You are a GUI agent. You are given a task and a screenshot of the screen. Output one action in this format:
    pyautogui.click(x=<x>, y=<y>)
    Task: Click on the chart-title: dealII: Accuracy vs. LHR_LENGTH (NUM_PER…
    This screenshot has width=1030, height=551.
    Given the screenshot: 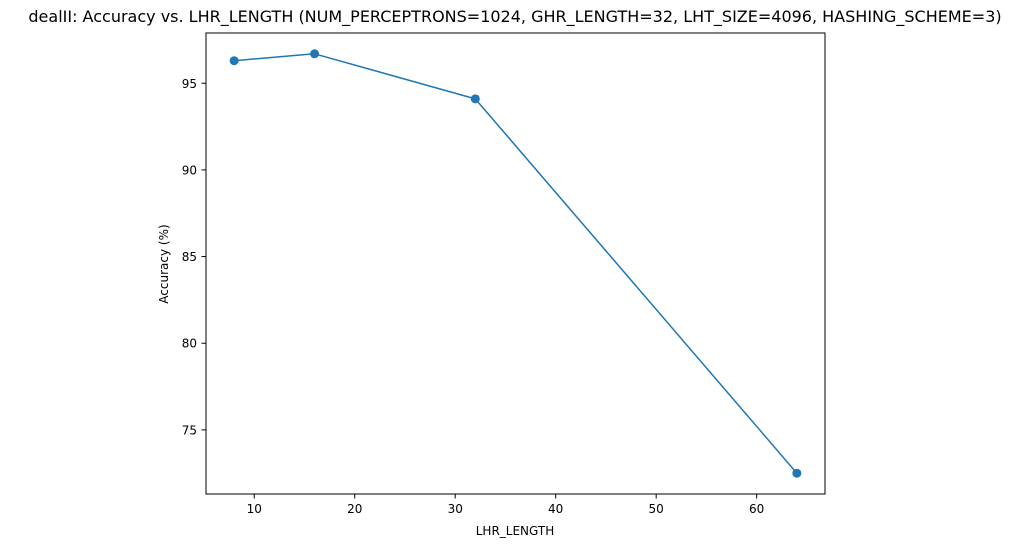 What is the action you would take?
    pyautogui.click(x=514, y=17)
    